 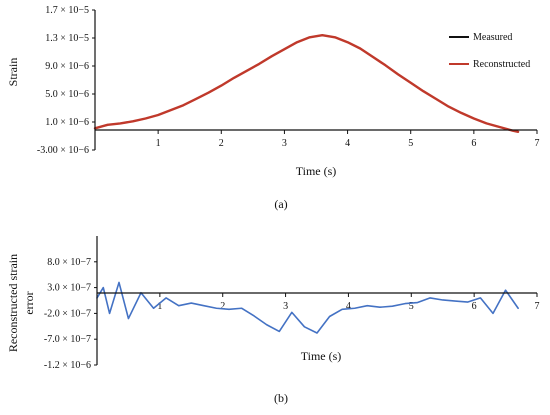 I want to click on panel-b-label: (b), so click(x=281, y=398).